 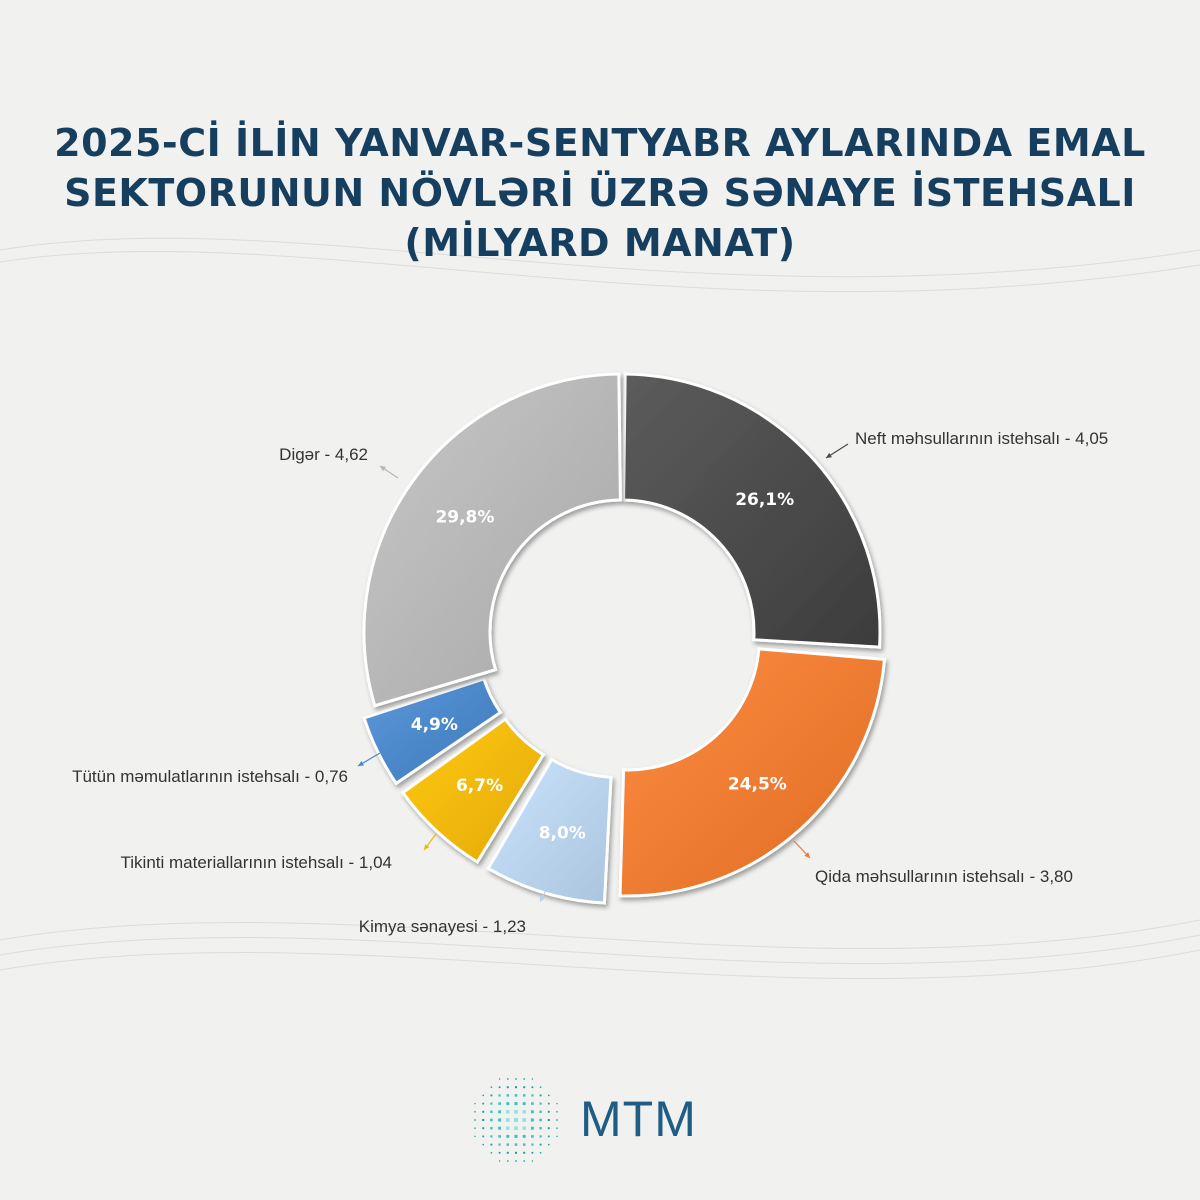 What do you see at coordinates (764, 500) in the screenshot?
I see `slice-percent-label: 26,1%` at bounding box center [764, 500].